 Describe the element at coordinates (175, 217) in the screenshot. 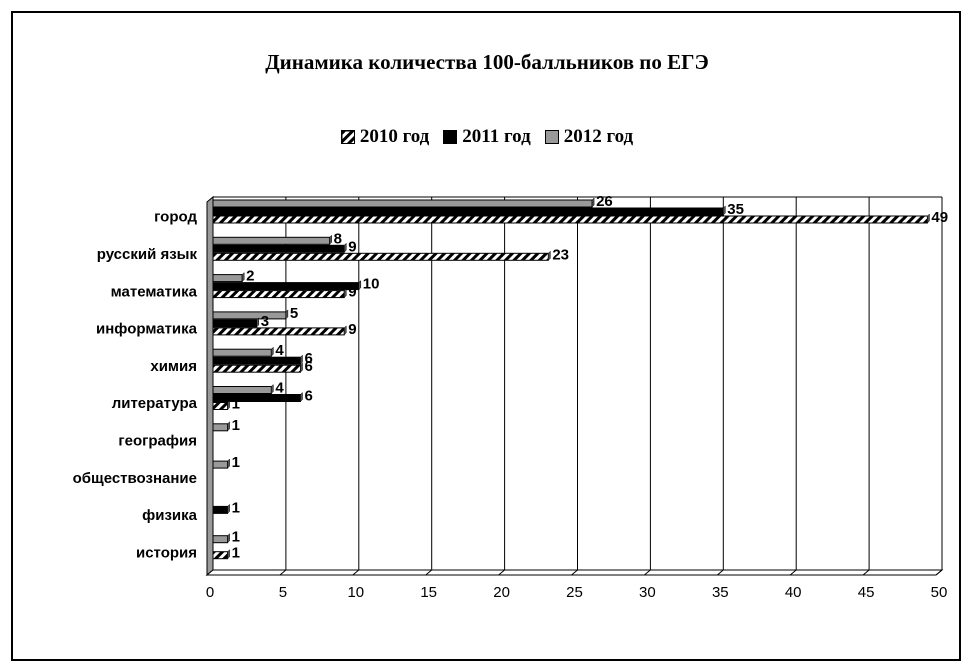

I see `category-label: город` at that location.